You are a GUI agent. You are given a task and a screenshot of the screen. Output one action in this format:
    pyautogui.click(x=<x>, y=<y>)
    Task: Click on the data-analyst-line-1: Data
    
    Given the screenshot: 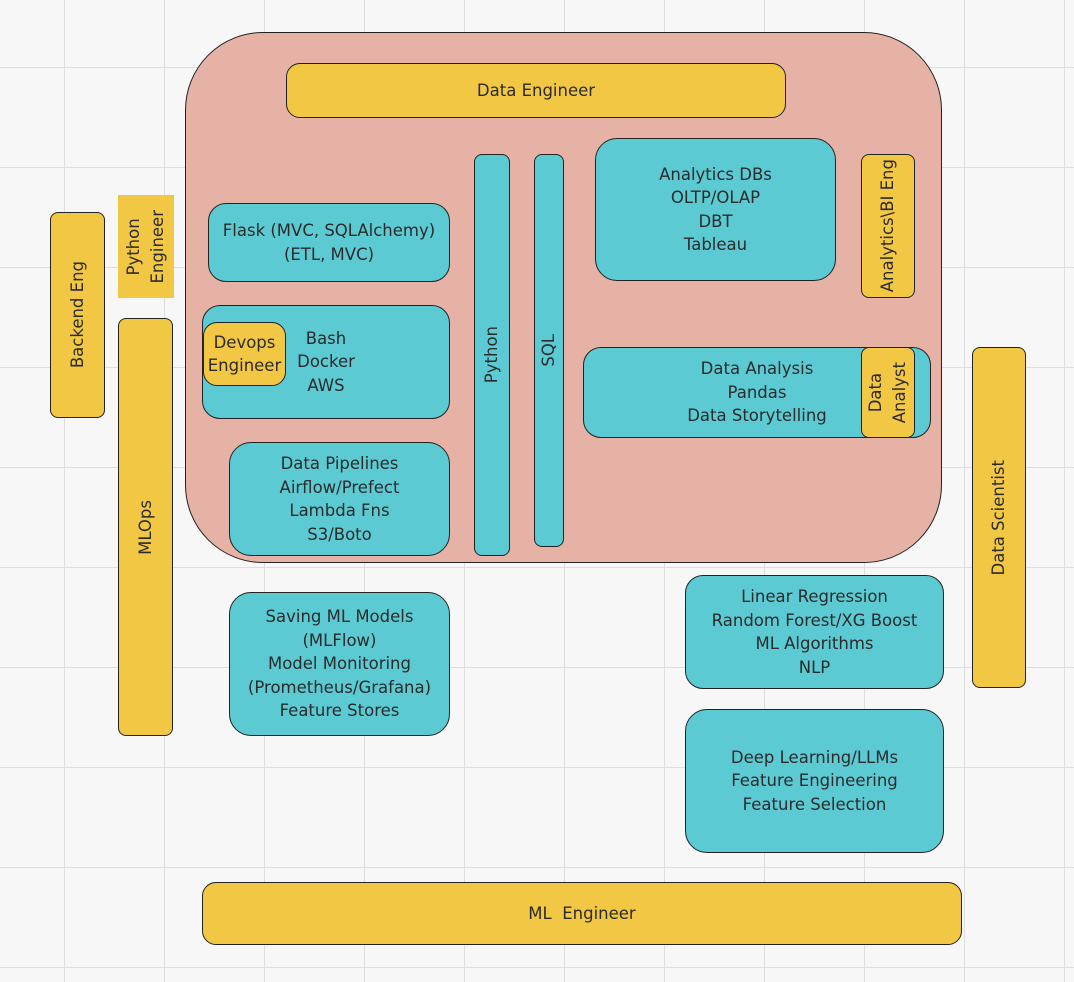 What is the action you would take?
    pyautogui.click(x=875, y=392)
    